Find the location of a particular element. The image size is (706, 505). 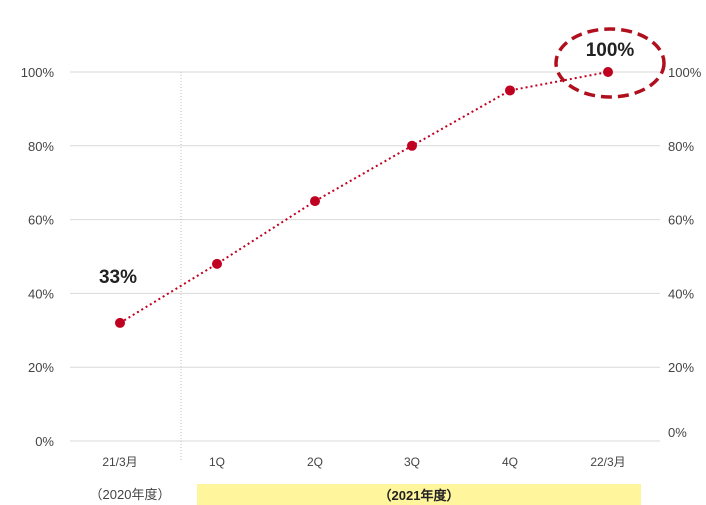

y-tick-label-right: 80% is located at coordinates (681, 146).